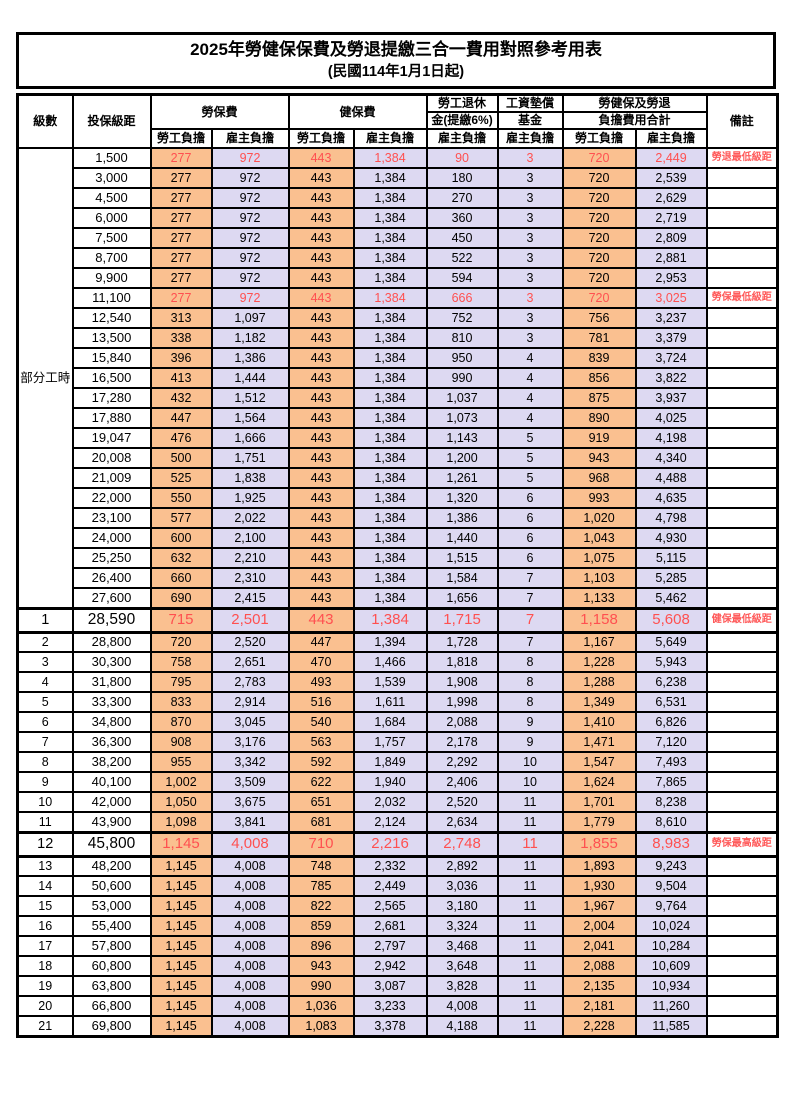  Describe the element at coordinates (398, 438) in the screenshot. I see `table-row: 19,047 476 1,666 443 1,384 1,143 5 919 4,198` at that location.